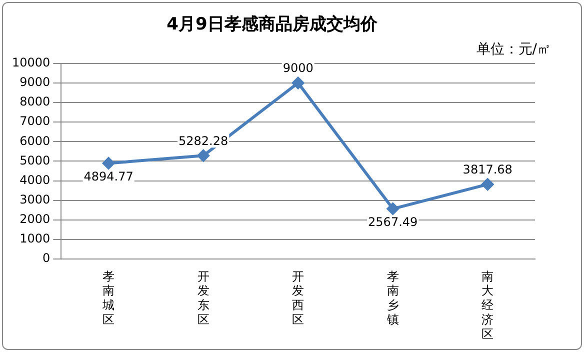  Describe the element at coordinates (272, 24) in the screenshot. I see `chart-title: 4月9日孝感商品房成交均价` at that location.